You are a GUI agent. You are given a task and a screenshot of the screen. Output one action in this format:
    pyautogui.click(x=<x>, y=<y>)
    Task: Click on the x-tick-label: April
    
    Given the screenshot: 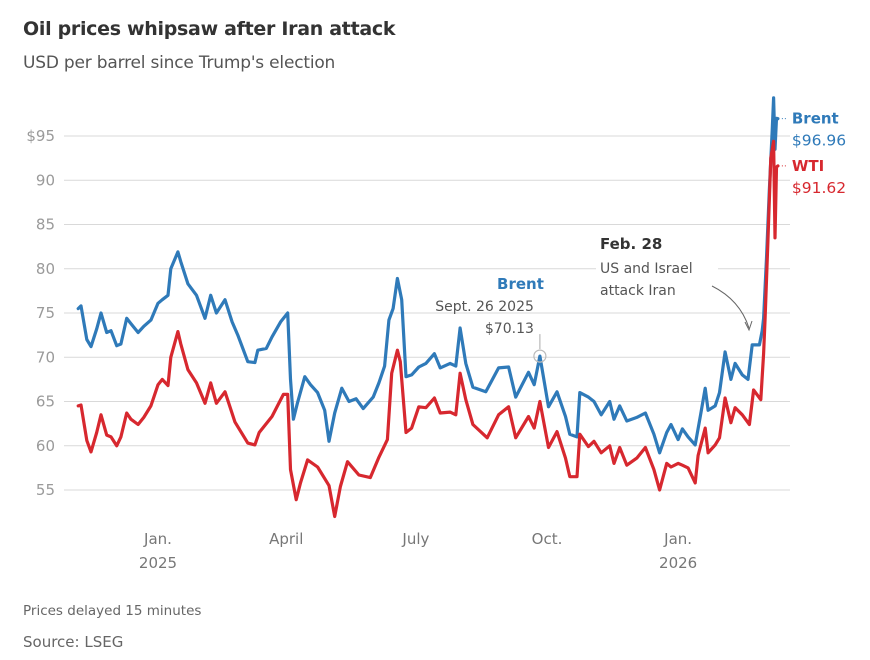 What is the action you would take?
    pyautogui.click(x=286, y=539)
    